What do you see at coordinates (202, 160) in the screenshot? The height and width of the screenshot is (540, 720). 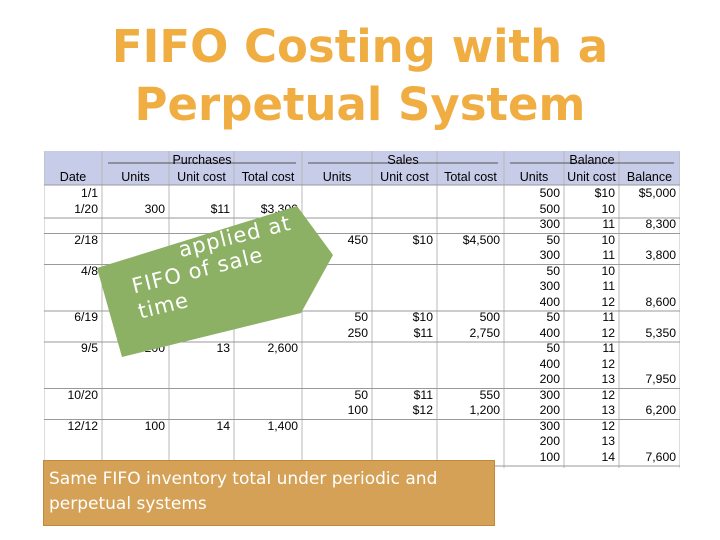 I see `purchases-header: Purchases` at bounding box center [202, 160].